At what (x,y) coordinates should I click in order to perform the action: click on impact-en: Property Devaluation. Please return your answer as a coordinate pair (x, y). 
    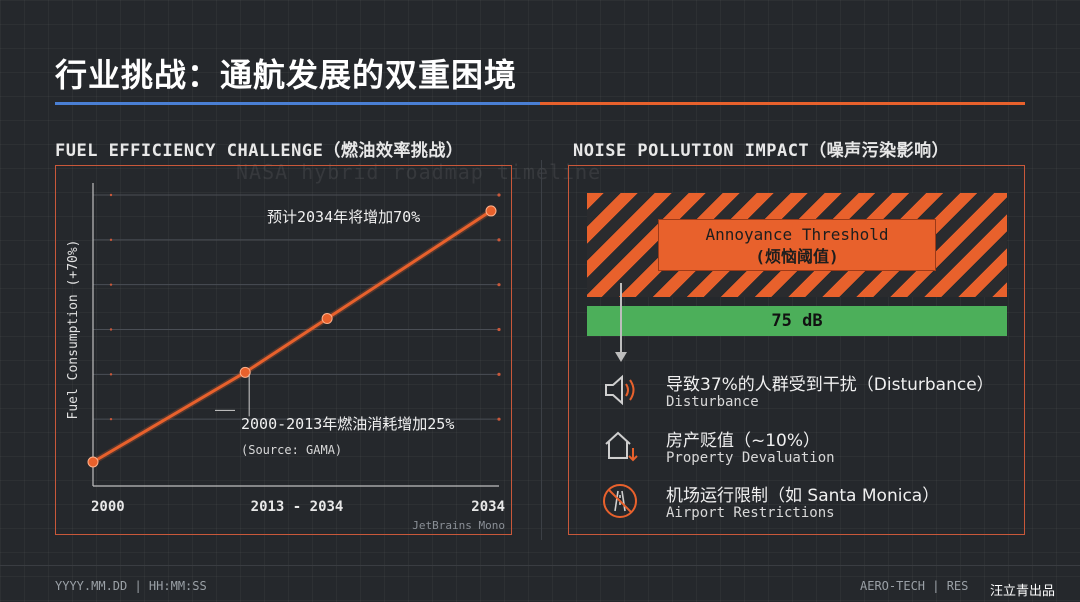
    Looking at the image, I should click on (750, 458).